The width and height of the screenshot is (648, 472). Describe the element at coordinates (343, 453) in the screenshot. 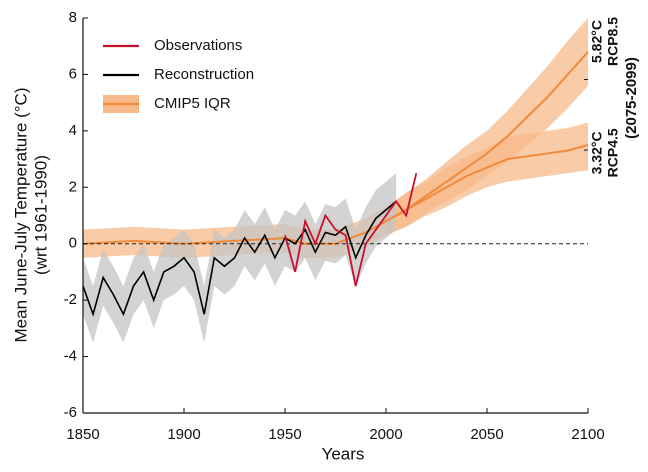

I see `x-axis-label: Years` at that location.